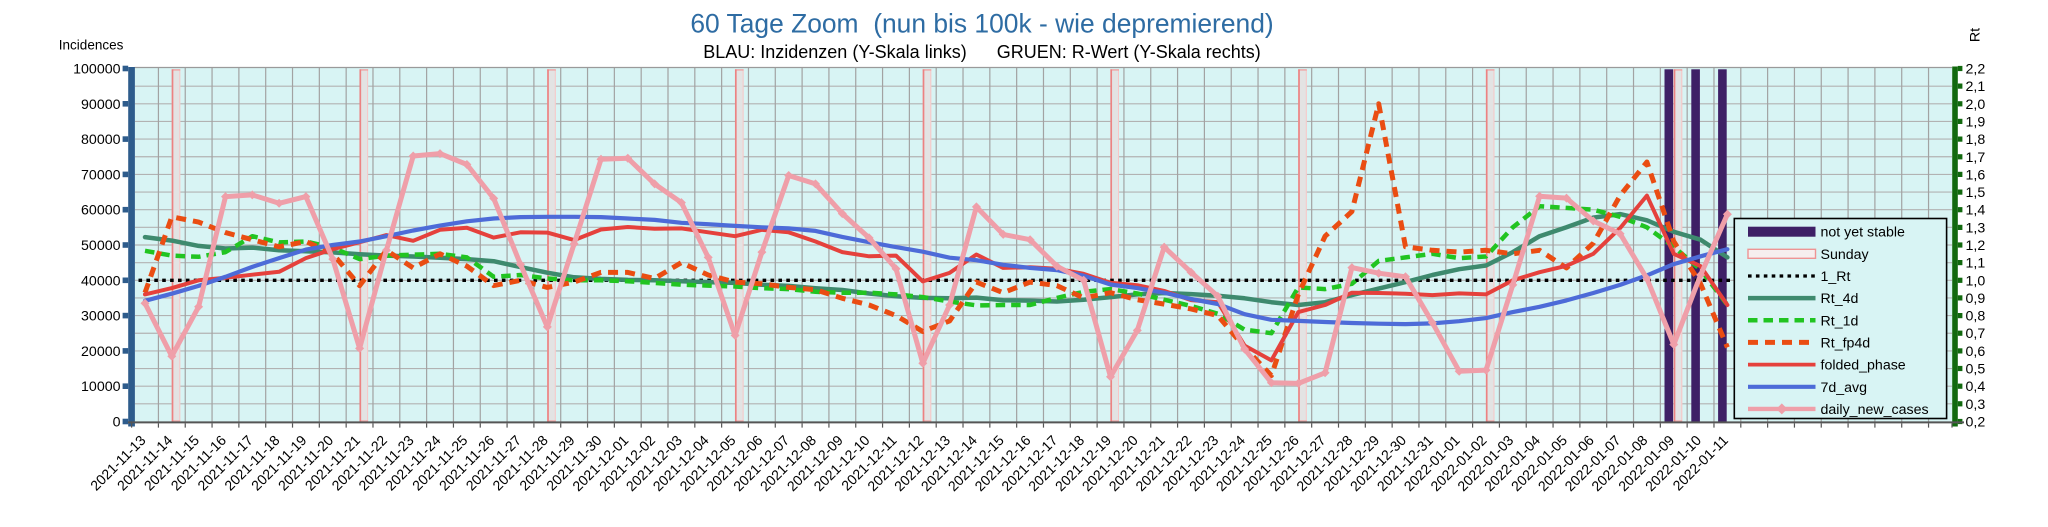 This screenshot has width=2048, height=527. Describe the element at coordinates (1836, 277) in the screenshot. I see `svg-text: 1_Rt` at that location.